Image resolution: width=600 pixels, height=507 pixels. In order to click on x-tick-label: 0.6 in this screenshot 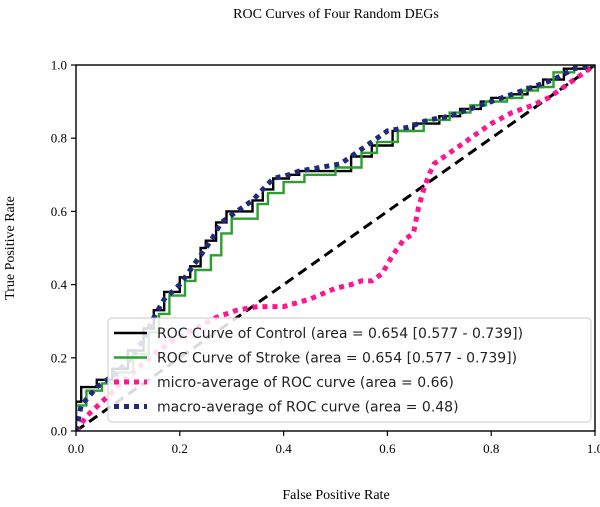, I will do `click(387, 448)`.